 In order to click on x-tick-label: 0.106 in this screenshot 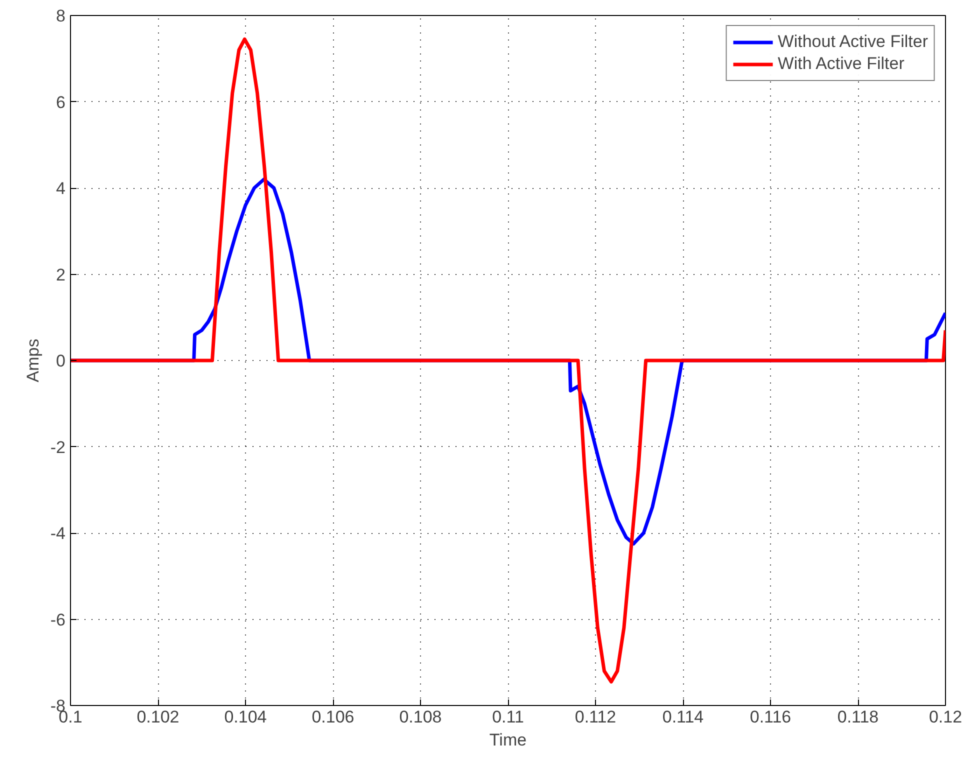, I will do `click(333, 717)`.